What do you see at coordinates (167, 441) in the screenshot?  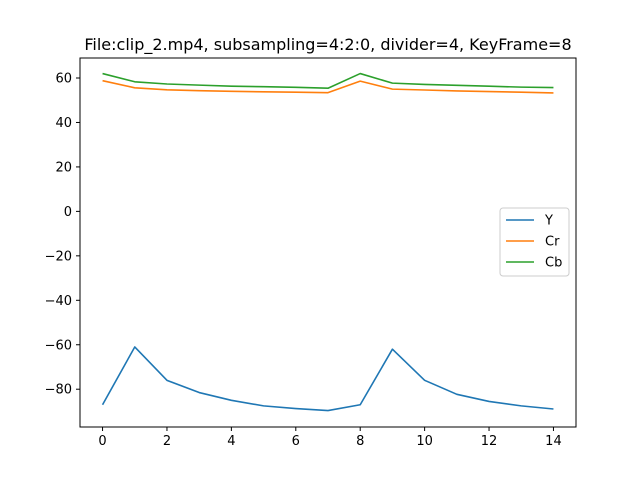 I see `x-tick-label: 2` at bounding box center [167, 441].